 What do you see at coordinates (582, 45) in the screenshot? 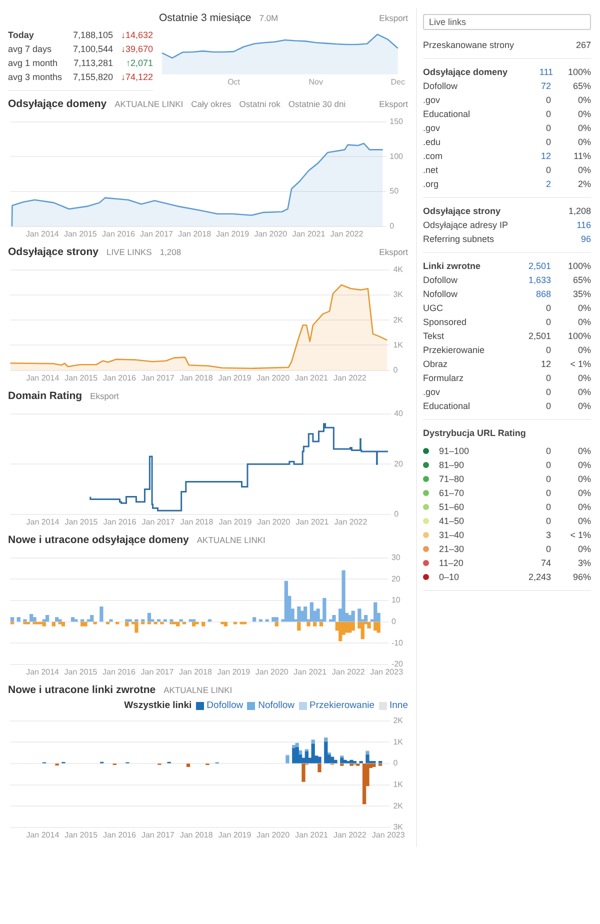
I see `data-label: 267` at bounding box center [582, 45].